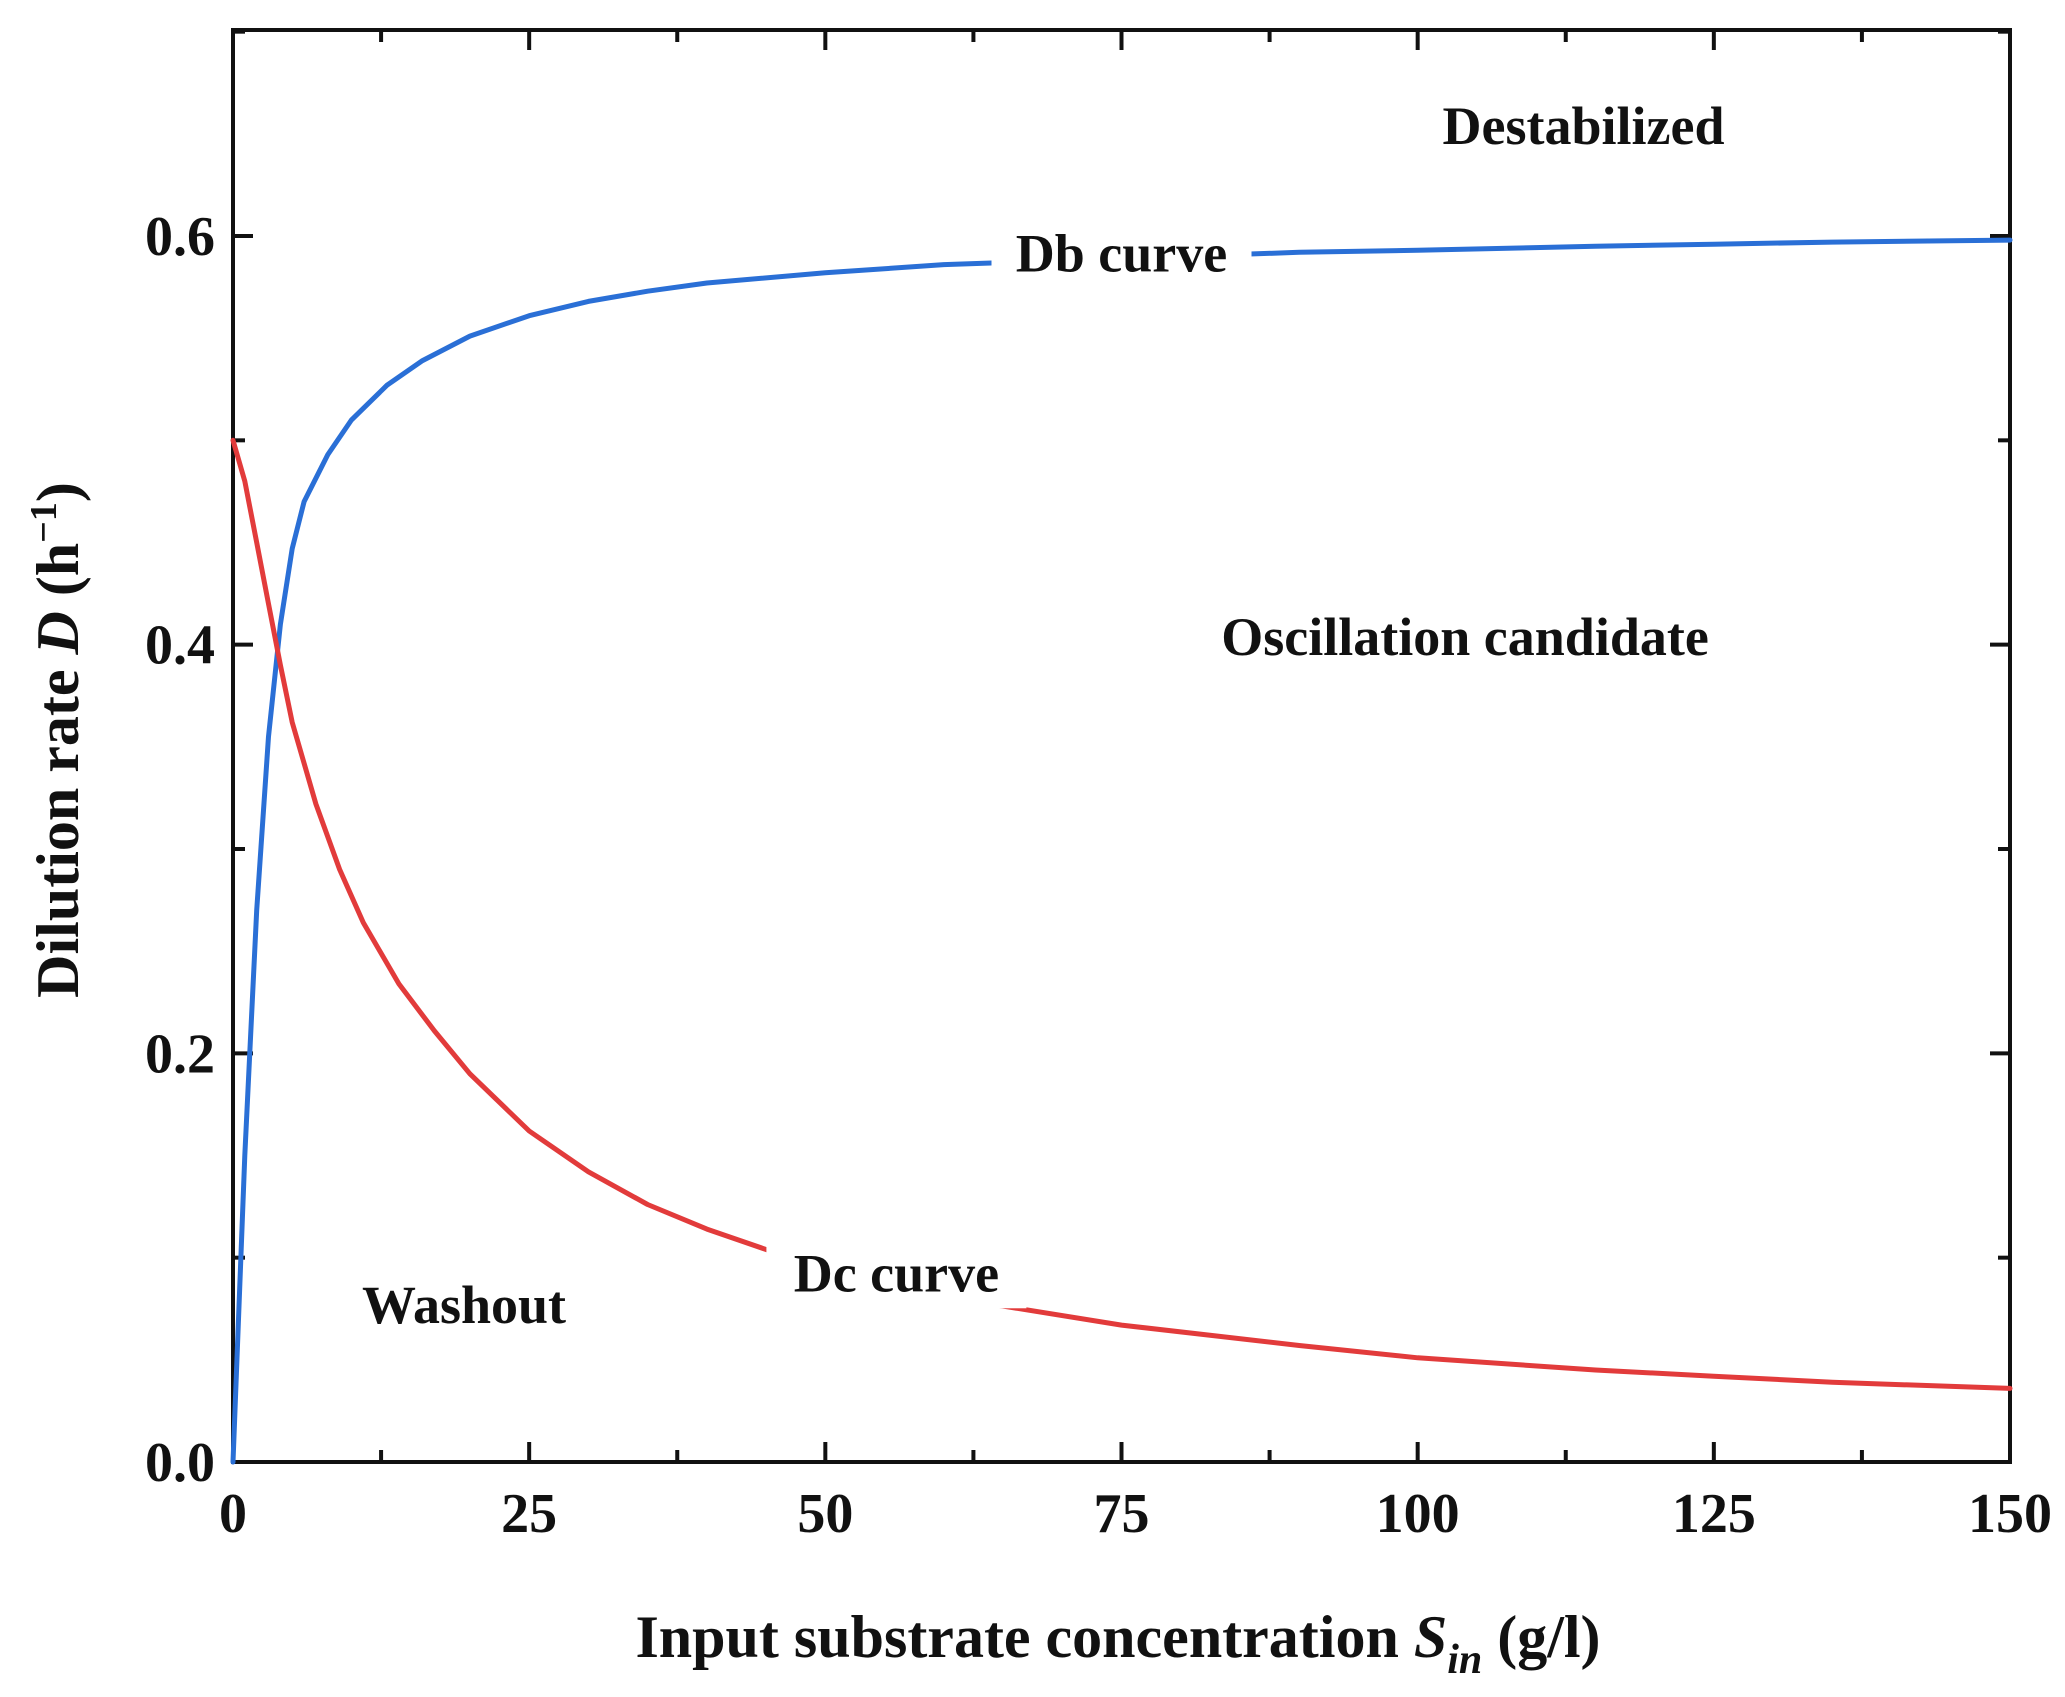 The image size is (2065, 1697). Describe the element at coordinates (1464, 1660) in the screenshot. I see `x-axis-title-subscript: in` at that location.